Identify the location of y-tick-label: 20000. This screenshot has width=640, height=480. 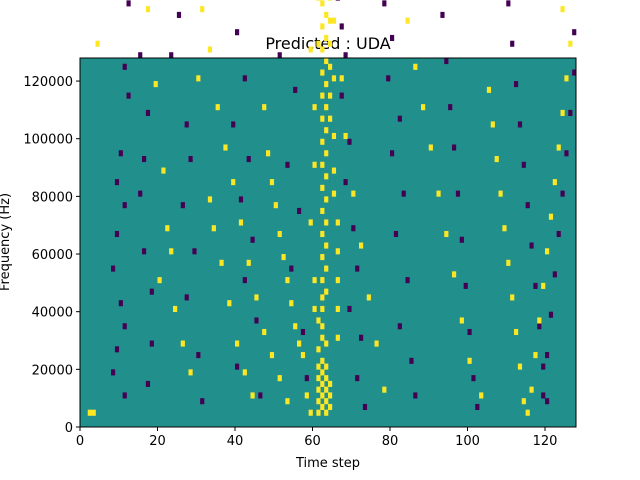
(52, 370).